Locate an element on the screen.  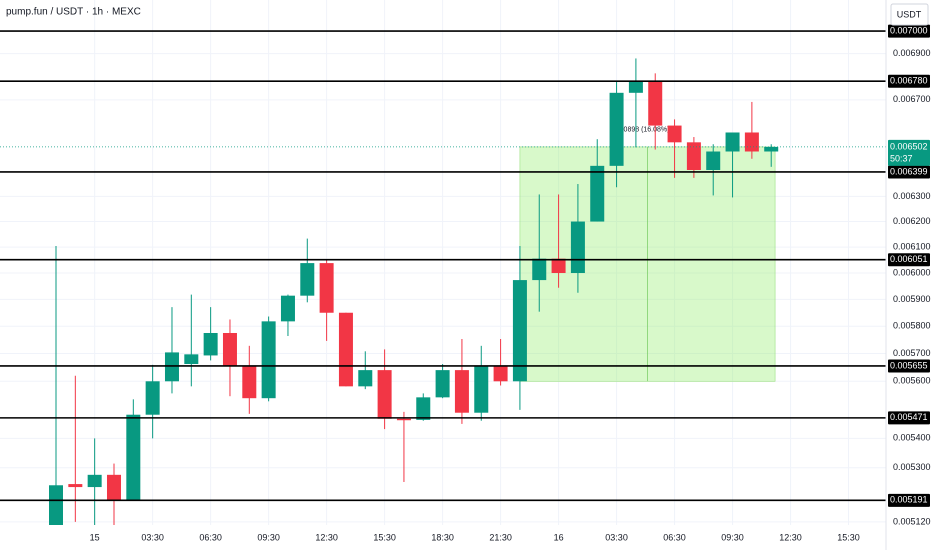
level-label: 0.005655 is located at coordinates (909, 365).